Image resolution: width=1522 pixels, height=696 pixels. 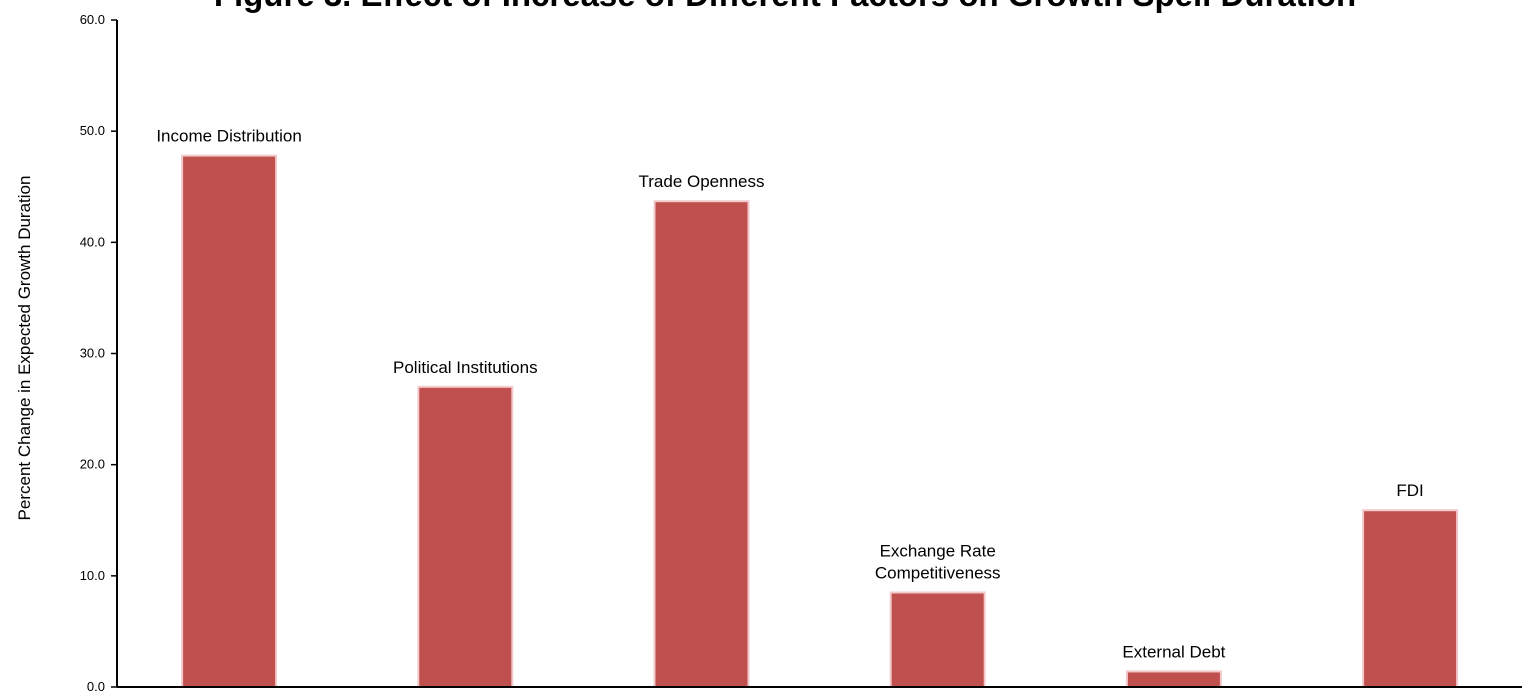 What do you see at coordinates (702, 181) in the screenshot?
I see `bar-label: Trade Openness` at bounding box center [702, 181].